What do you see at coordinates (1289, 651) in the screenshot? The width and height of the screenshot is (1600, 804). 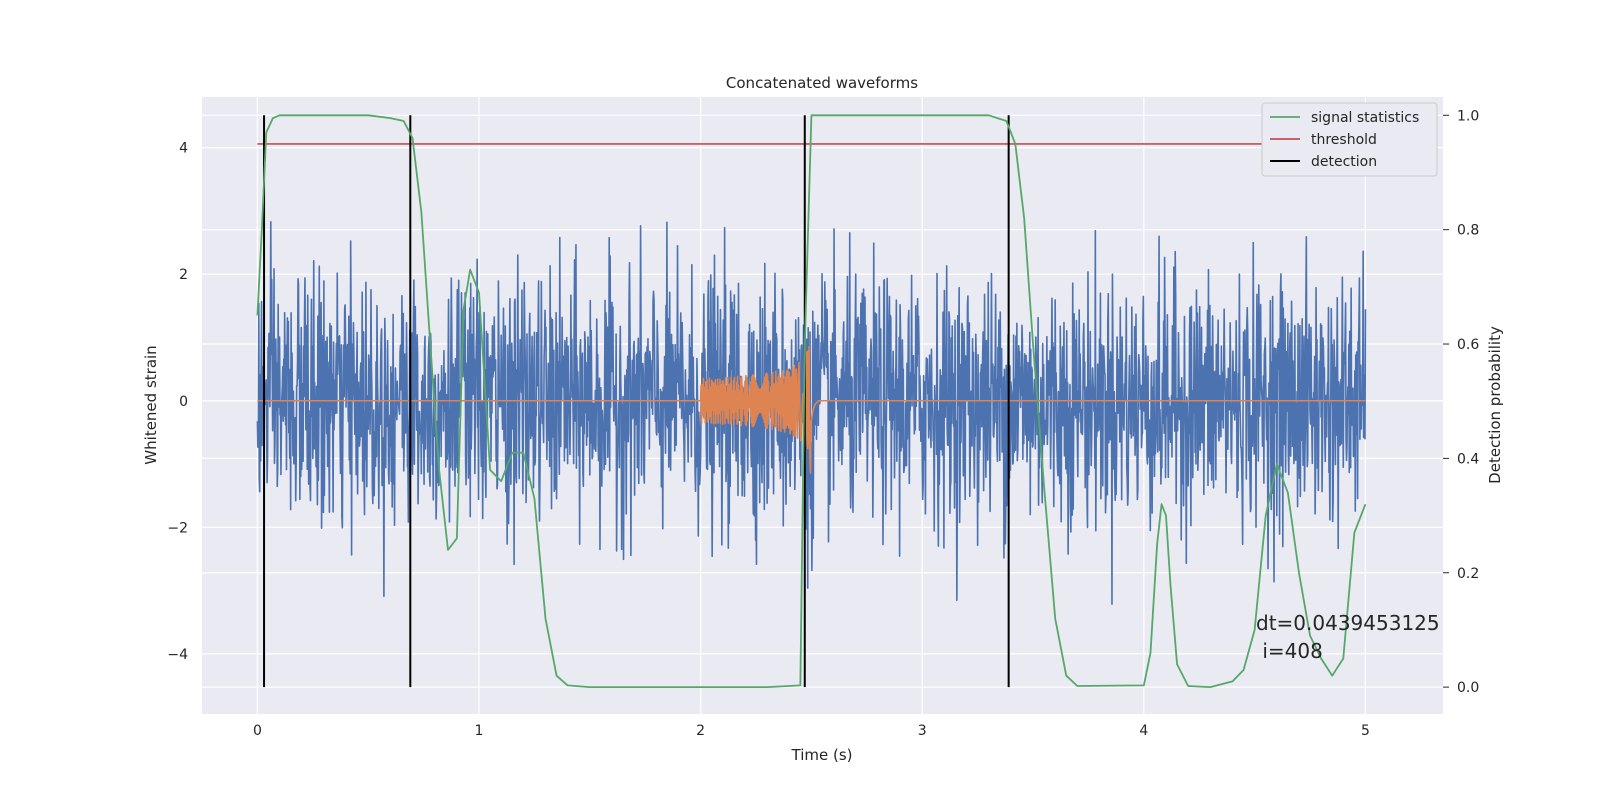 I see `annotation-index: i=408` at bounding box center [1289, 651].